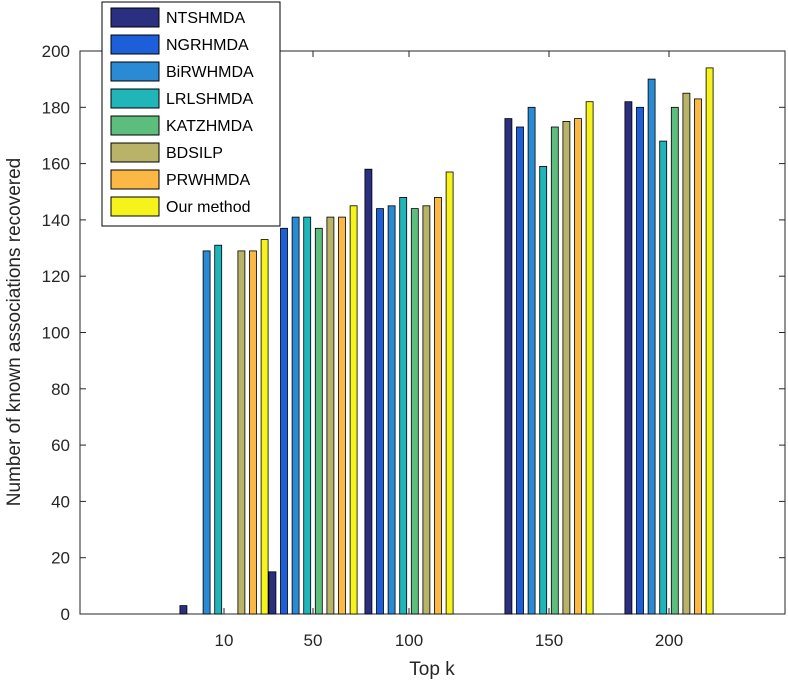 This screenshot has height=683, width=788. What do you see at coordinates (56, 220) in the screenshot?
I see `y-tick-label: 140` at bounding box center [56, 220].